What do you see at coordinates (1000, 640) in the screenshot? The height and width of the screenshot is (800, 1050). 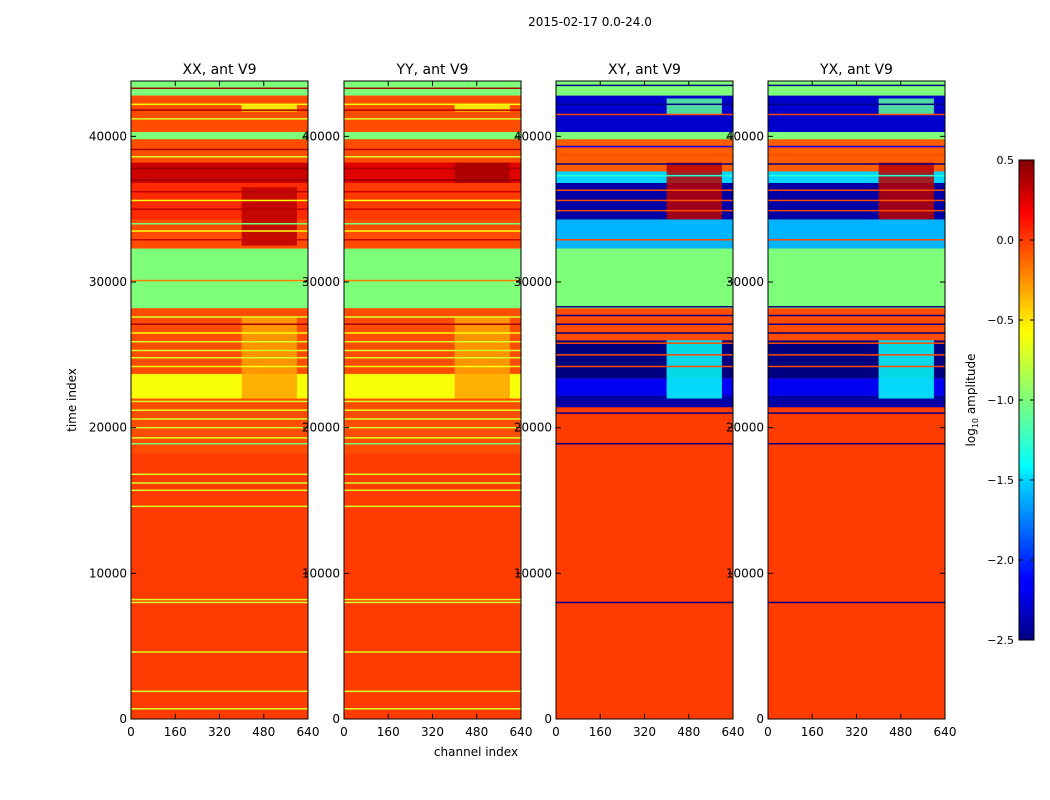 I see `colorbar-tick-label: −2.5` at bounding box center [1000, 640].